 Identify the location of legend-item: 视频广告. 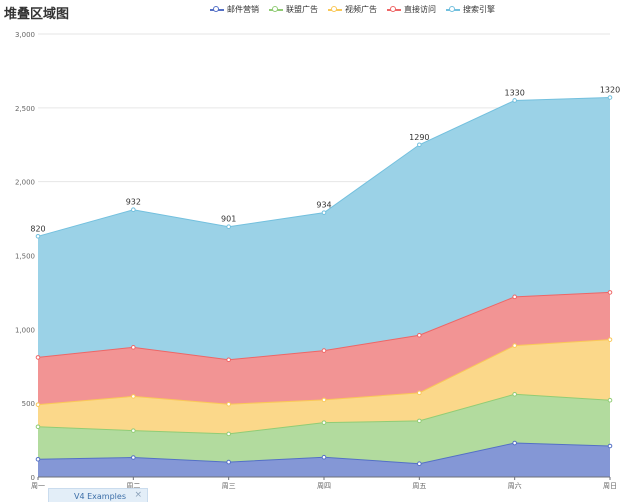
(352, 9).